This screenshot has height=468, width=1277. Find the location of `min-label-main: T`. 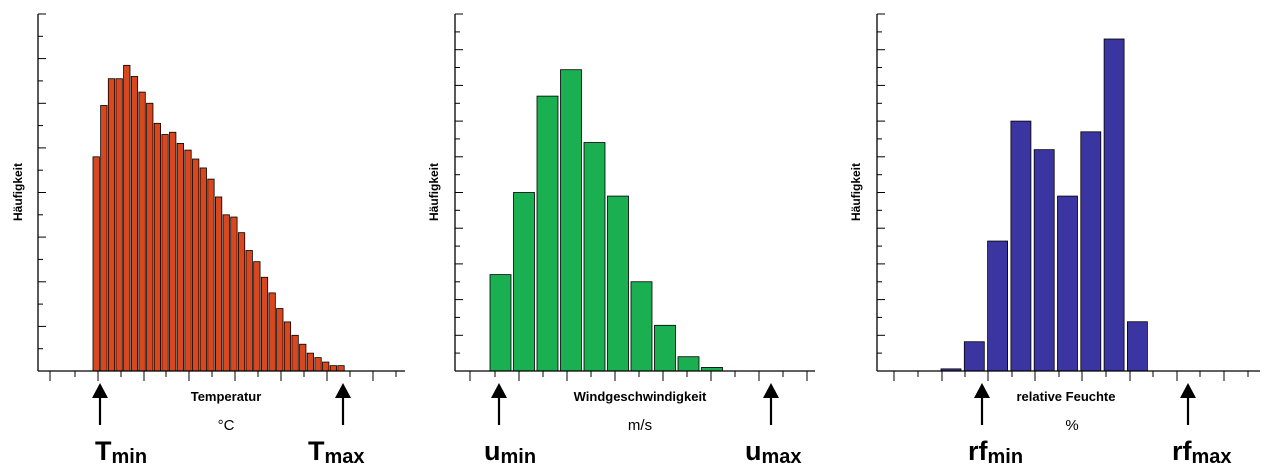

min-label-main: T is located at coordinates (103, 451).